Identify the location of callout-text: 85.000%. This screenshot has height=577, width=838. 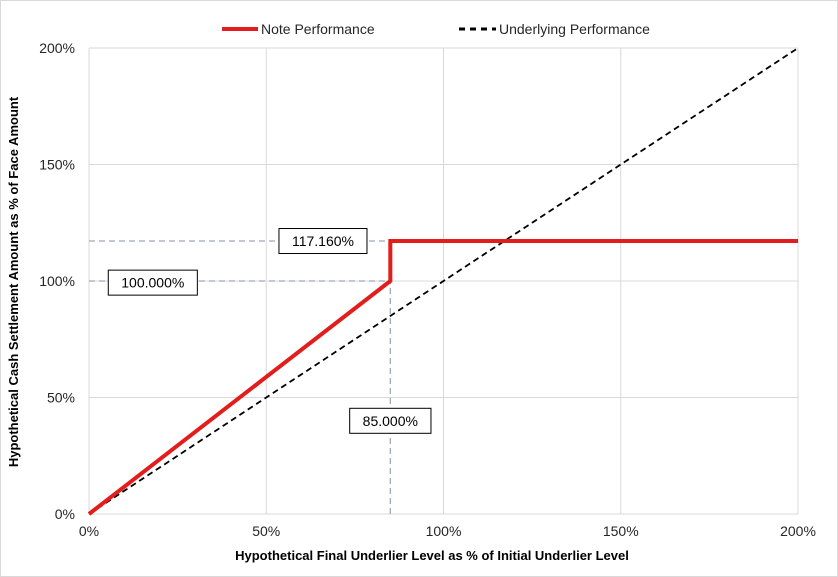
(390, 421).